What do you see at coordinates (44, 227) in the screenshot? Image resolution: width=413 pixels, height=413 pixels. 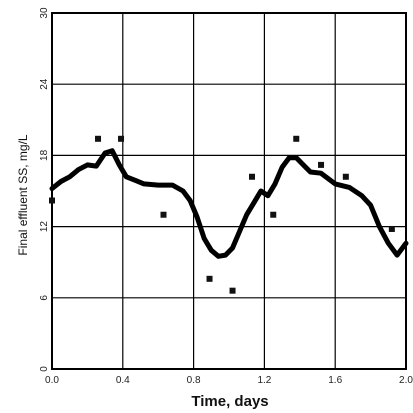 I see `y-tick-label: 12` at bounding box center [44, 227].